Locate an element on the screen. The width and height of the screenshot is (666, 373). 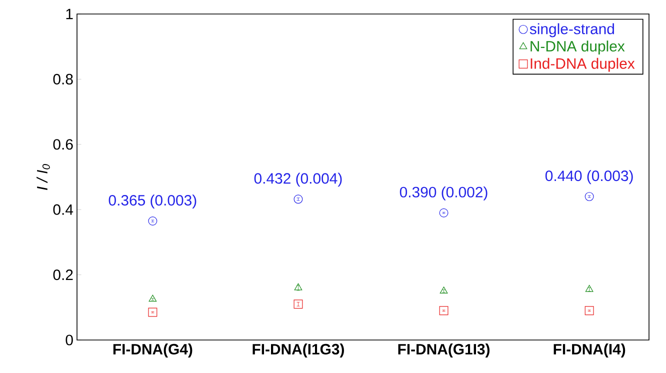
y-tick-label: 0 is located at coordinates (69, 340).